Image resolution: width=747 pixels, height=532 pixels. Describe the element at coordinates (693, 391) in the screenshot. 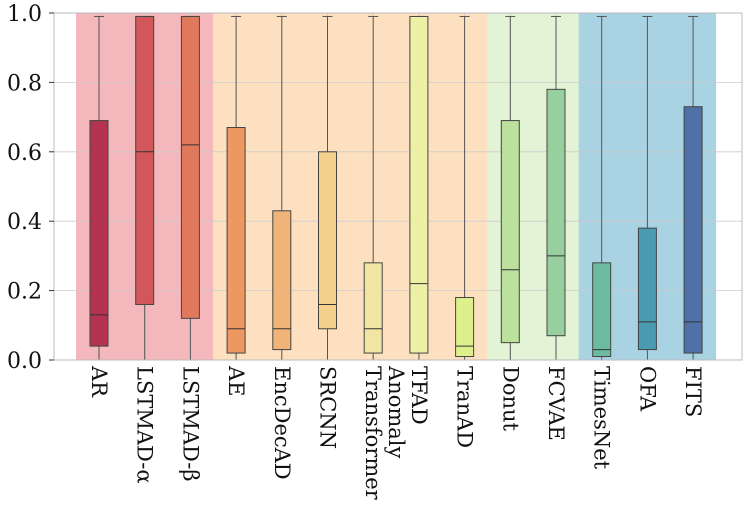

I see `x-tick-label: FITS` at that location.